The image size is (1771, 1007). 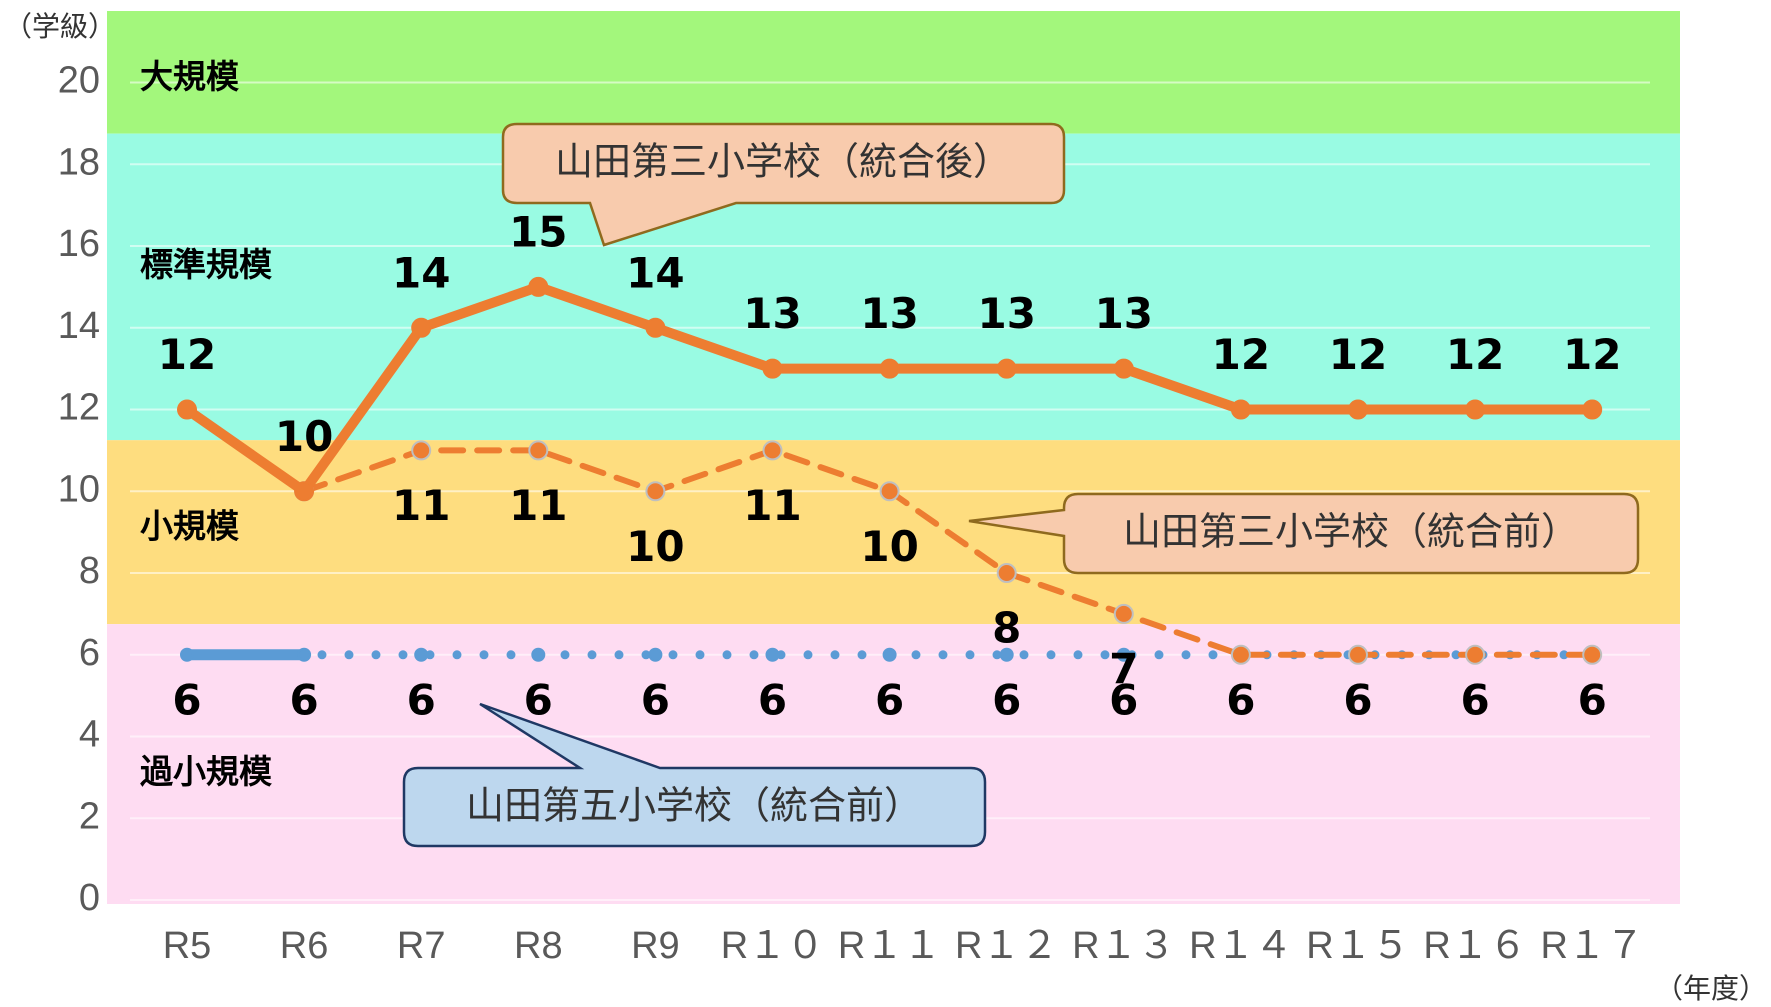 What do you see at coordinates (89, 735) in the screenshot?
I see `y-tick-label: 4` at bounding box center [89, 735].